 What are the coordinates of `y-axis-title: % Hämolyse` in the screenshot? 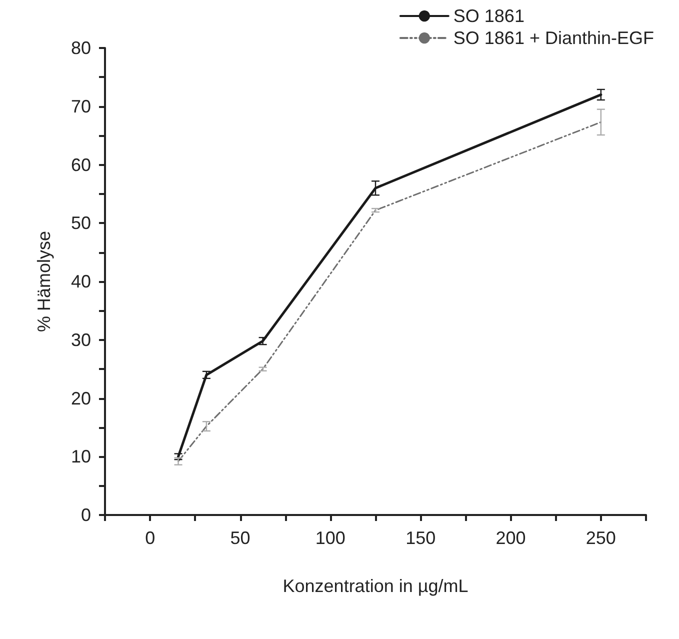 It's located at (44, 281).